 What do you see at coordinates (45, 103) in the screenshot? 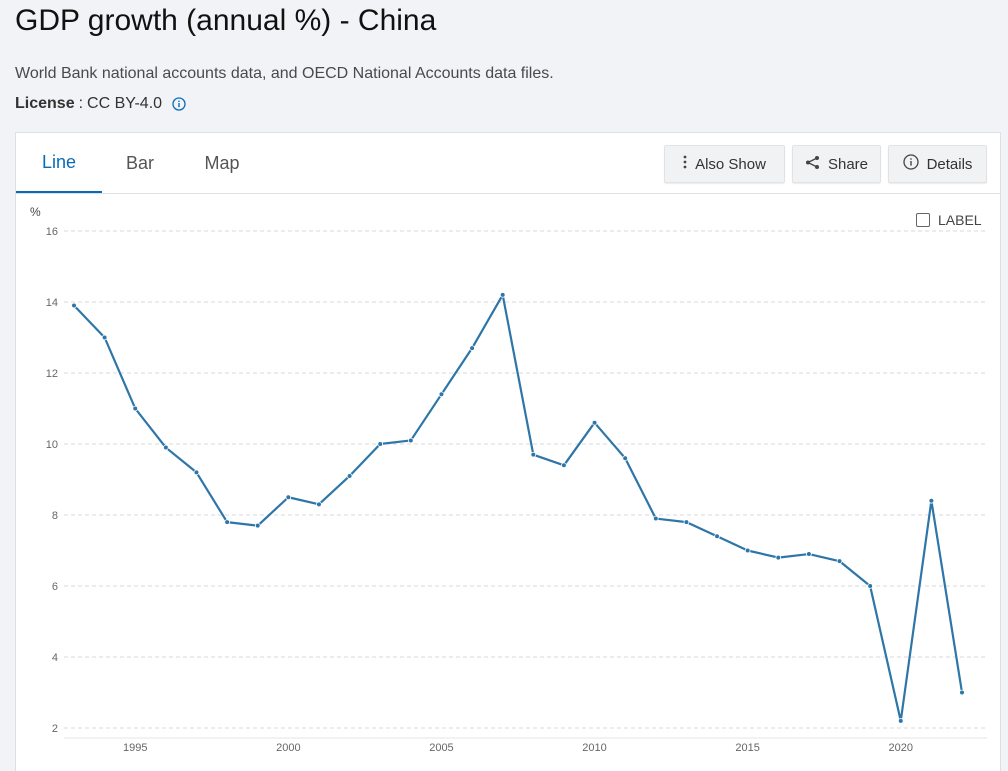
I see `license-label: License` at bounding box center [45, 103].